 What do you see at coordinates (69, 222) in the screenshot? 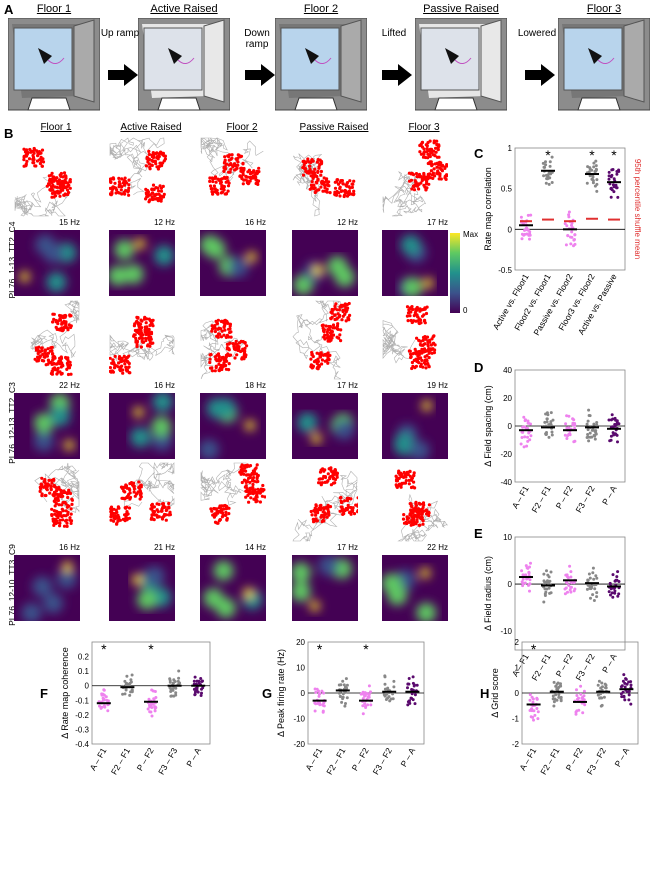
I see `peak-rate: 15 Hz` at bounding box center [69, 222].